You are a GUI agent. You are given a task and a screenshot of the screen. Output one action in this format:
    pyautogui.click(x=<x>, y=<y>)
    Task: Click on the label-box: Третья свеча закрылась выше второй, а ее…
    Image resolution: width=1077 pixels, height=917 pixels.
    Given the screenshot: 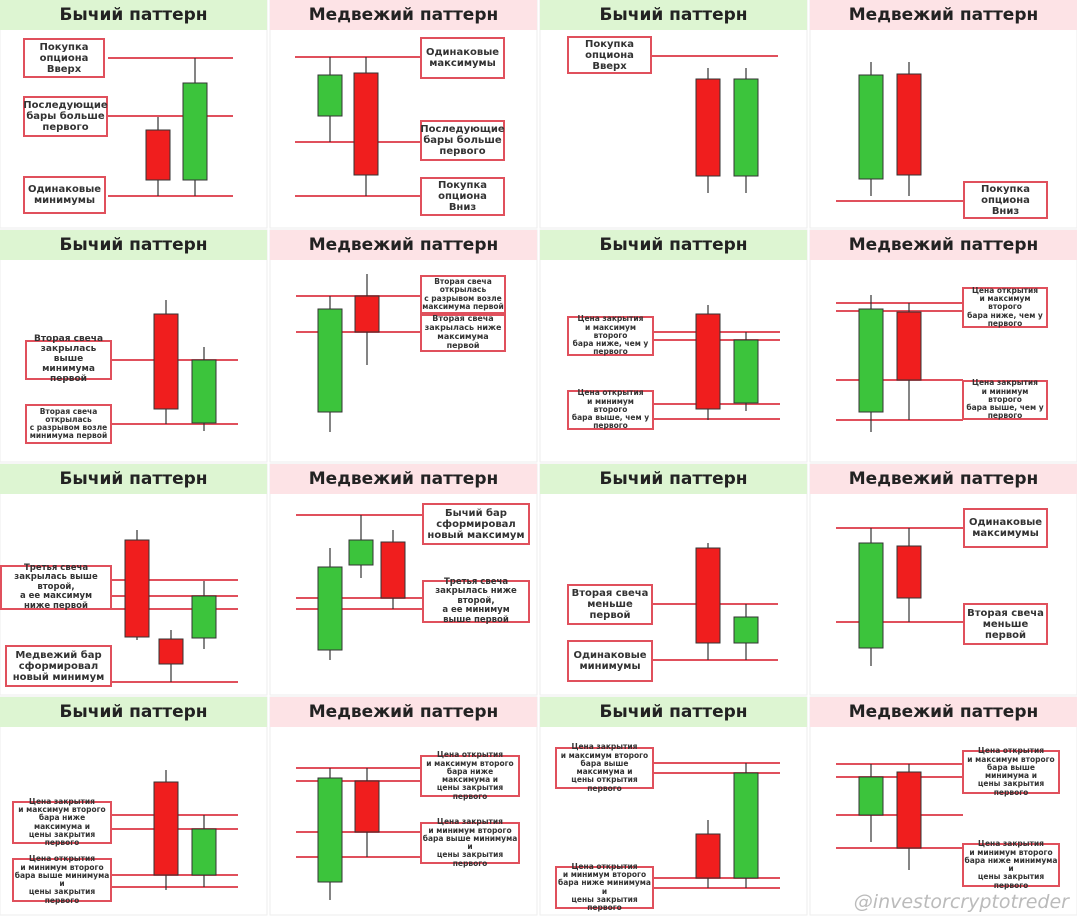 What is the action you would take?
    pyautogui.click(x=56, y=586)
    